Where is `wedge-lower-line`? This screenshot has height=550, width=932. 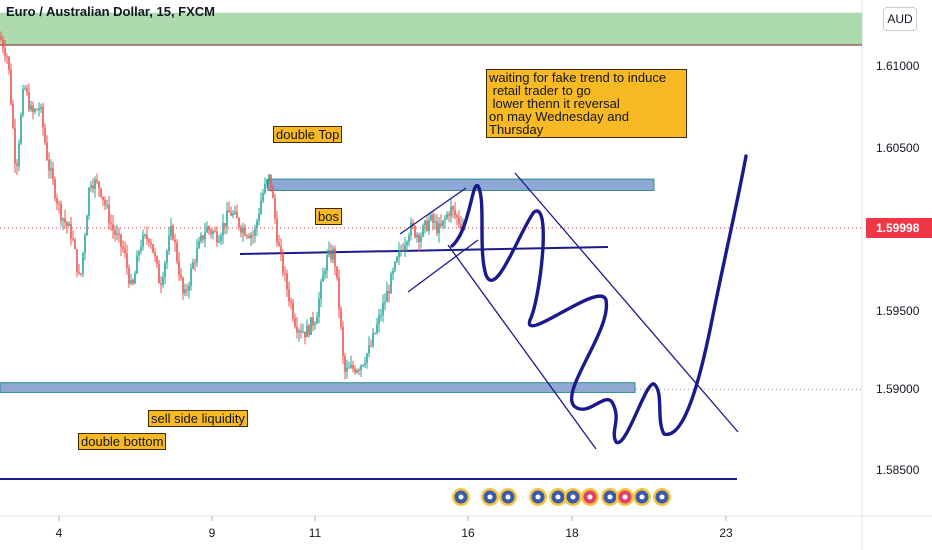
wedge-lower-line is located at coordinates (443, 266).